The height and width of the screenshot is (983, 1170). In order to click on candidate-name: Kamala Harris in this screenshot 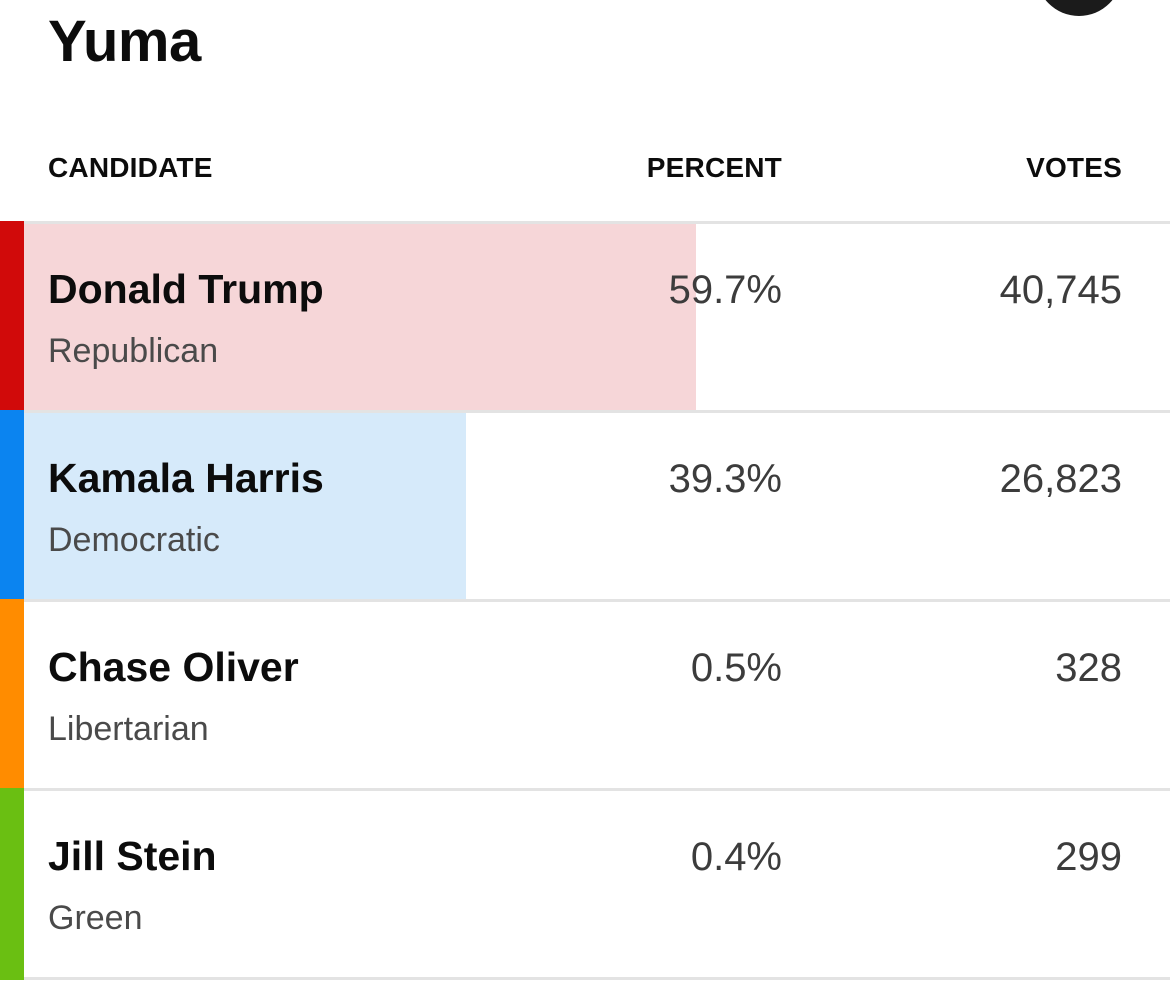, I will do `click(186, 478)`.